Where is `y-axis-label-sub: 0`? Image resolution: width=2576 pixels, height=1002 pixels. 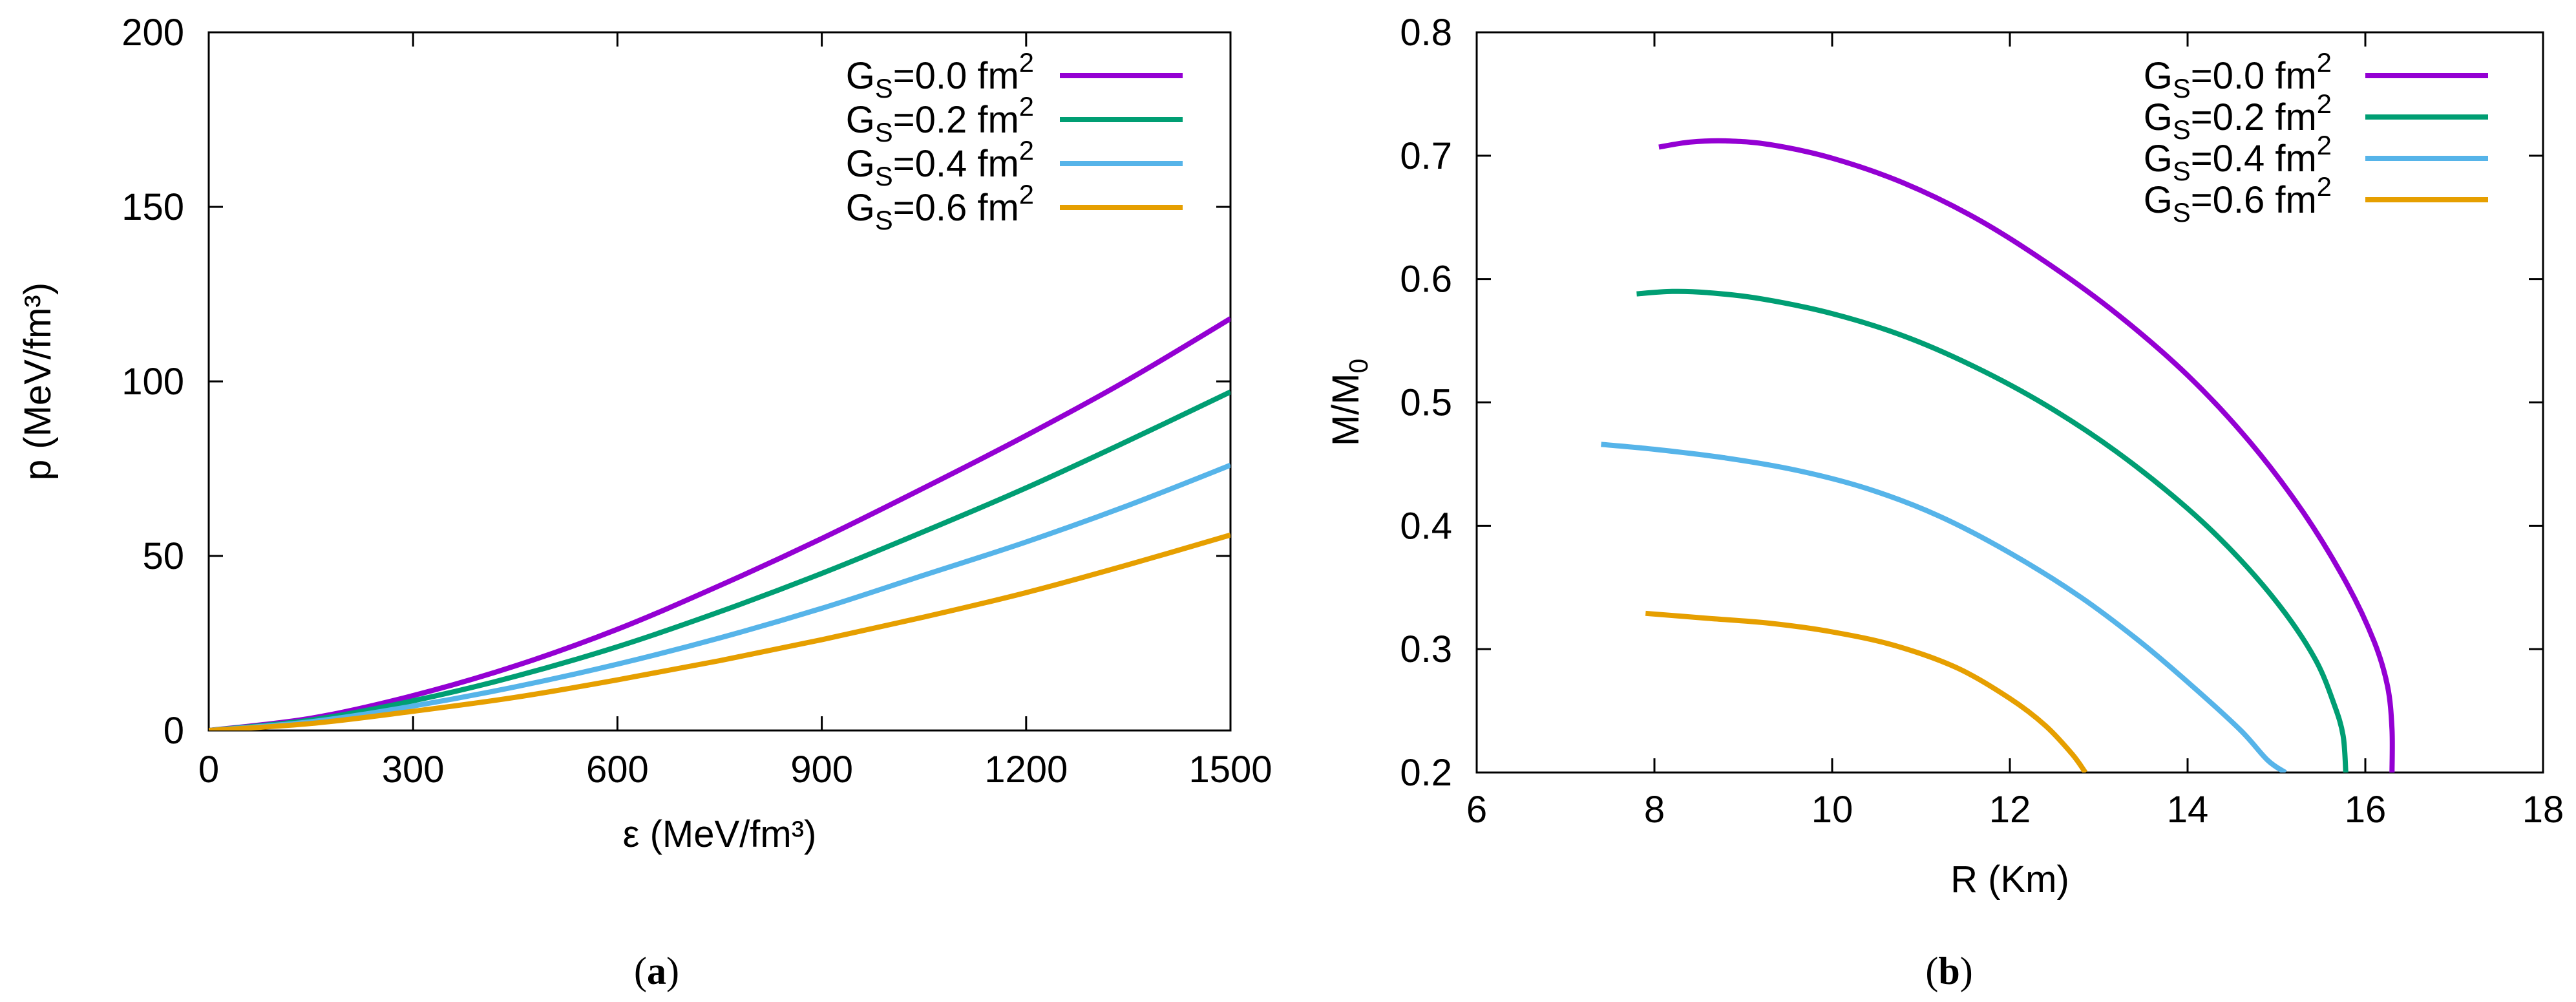
y-axis-label-sub: 0 is located at coordinates (1358, 366).